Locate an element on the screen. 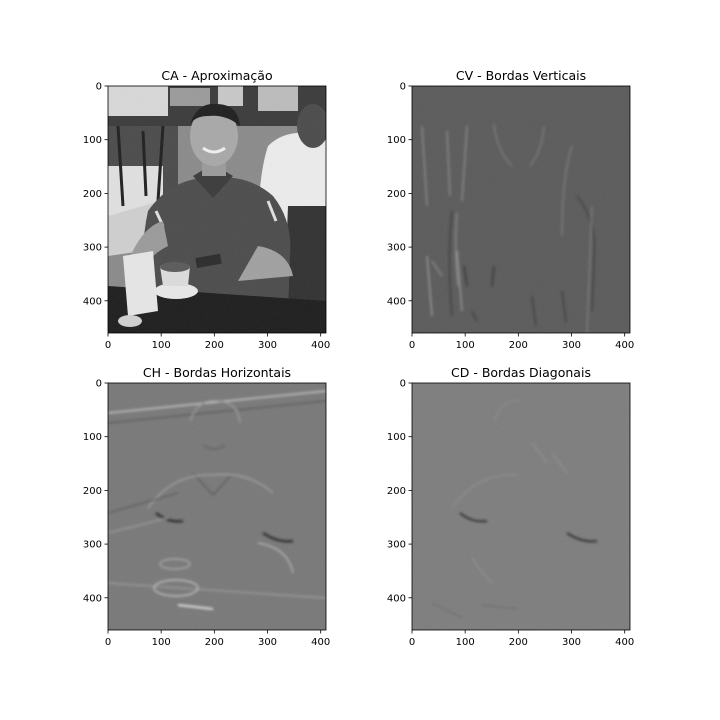  subplot-title: CD - Bordas Diagonais is located at coordinates (521, 372).